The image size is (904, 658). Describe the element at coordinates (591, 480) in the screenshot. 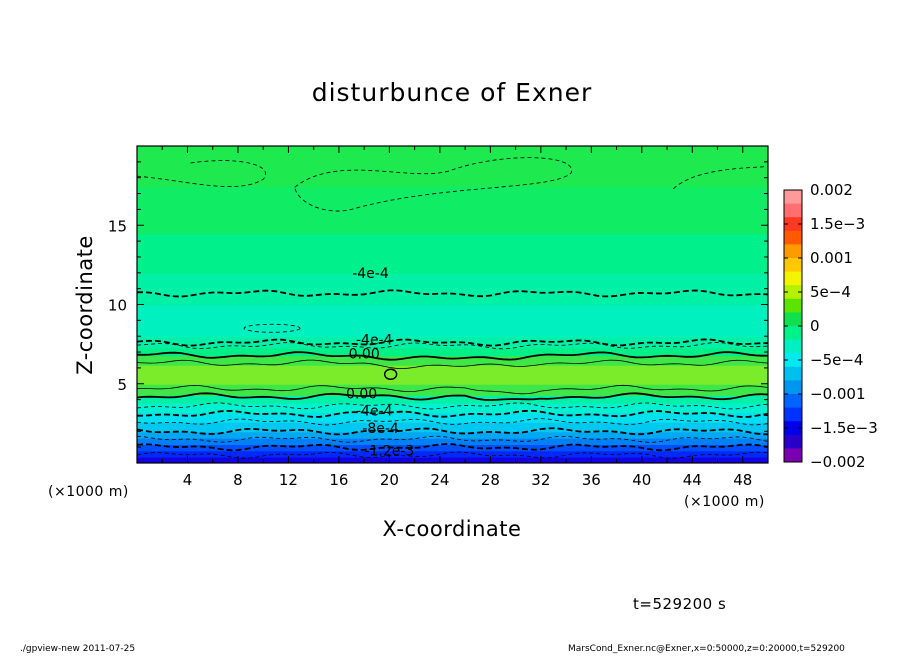

I see `x-tick-label: 36` at that location.